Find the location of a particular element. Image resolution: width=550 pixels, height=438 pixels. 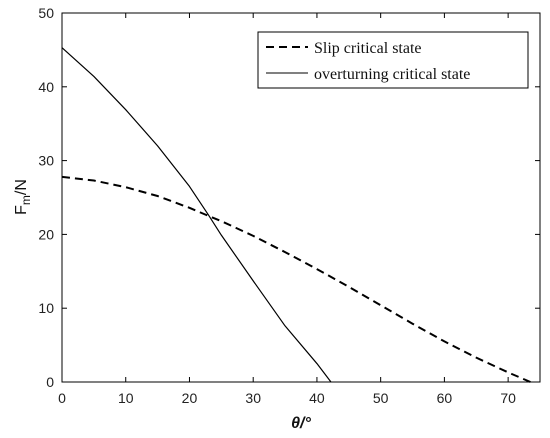

y-tick-label: 40 is located at coordinates (46, 87).